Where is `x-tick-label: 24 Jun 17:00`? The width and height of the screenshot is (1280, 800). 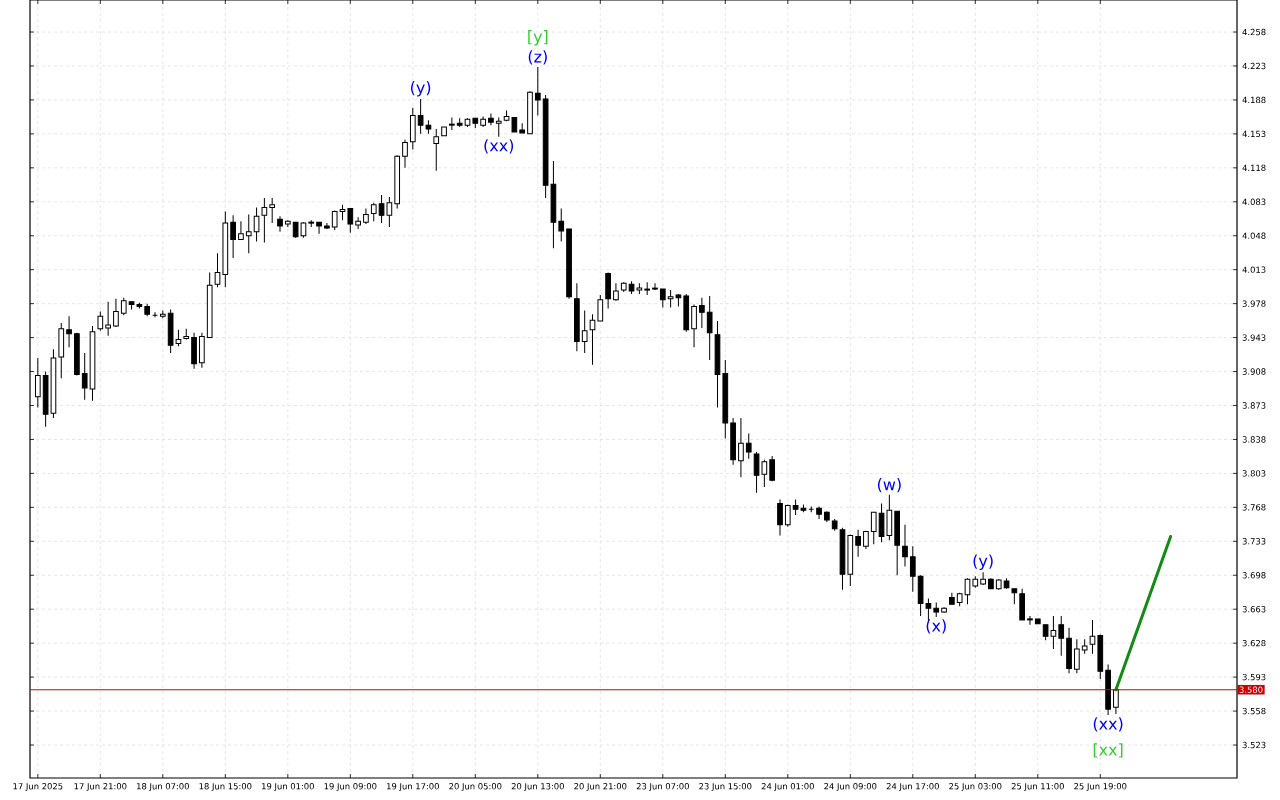
x-tick-label: 24 Jun 17:00 is located at coordinates (912, 787).